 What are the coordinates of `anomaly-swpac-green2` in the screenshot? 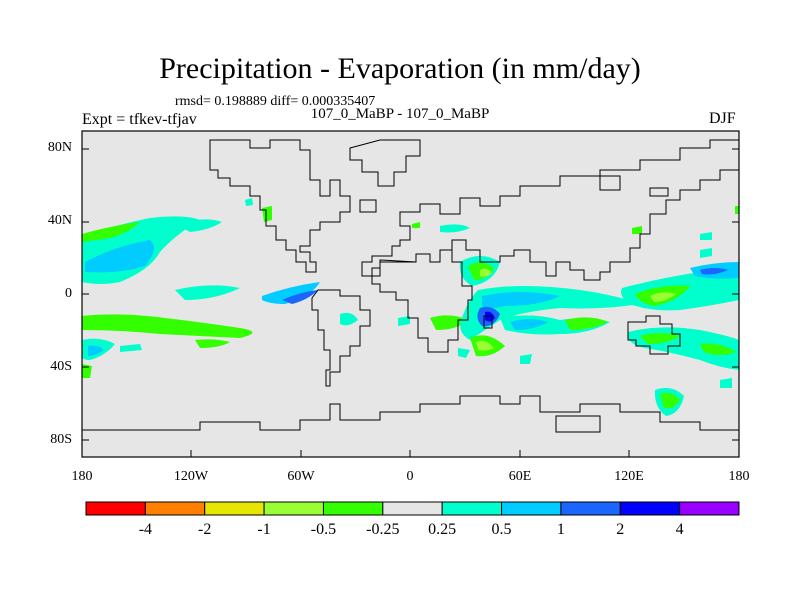 It's located at (718, 349).